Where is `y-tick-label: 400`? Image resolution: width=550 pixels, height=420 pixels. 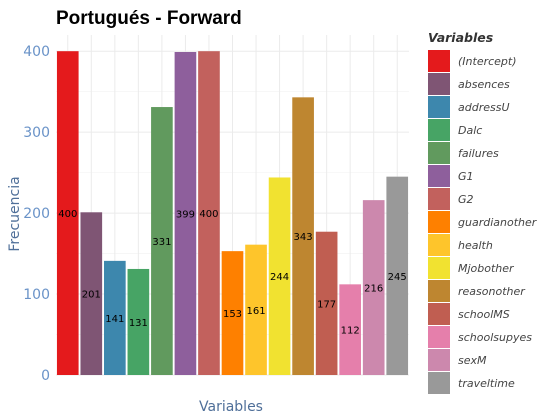 y-tick-label: 400 is located at coordinates (36, 52).